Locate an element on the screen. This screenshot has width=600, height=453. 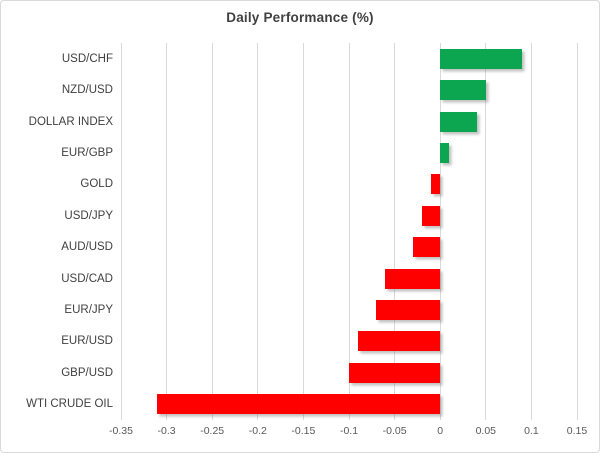
x-tick-label: 0.1 is located at coordinates (531, 431).